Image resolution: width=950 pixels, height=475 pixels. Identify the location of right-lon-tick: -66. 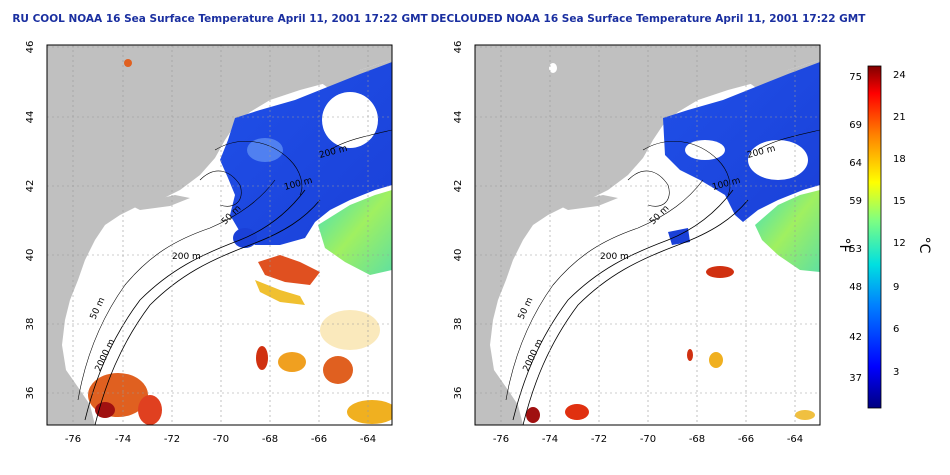
(746, 439).